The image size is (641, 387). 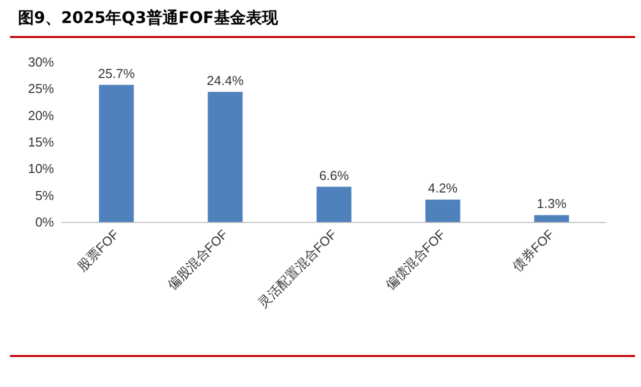 What do you see at coordinates (44, 222) in the screenshot?
I see `y-tick-label: 0%` at bounding box center [44, 222].